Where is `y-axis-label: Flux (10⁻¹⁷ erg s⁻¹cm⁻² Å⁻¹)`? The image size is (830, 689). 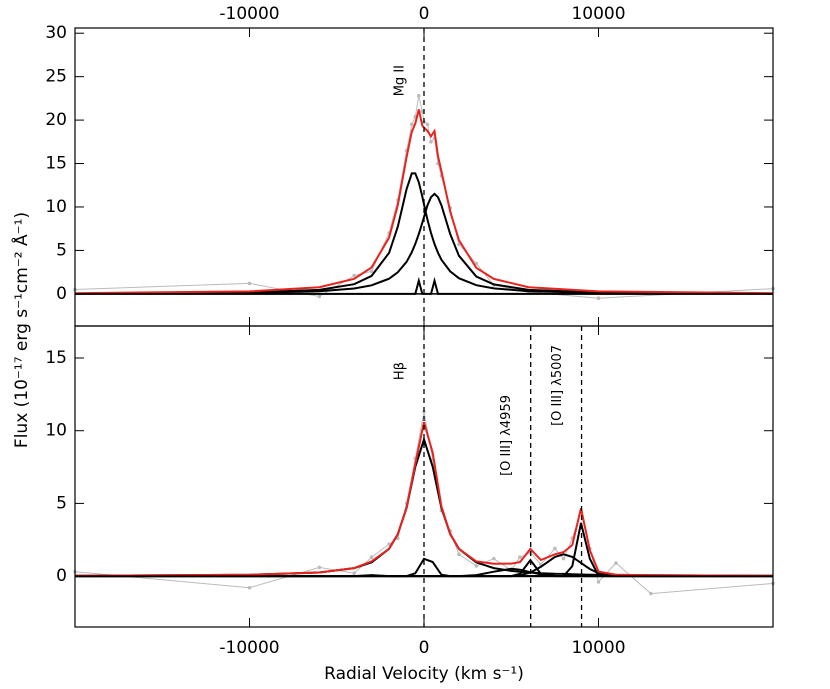
y-axis-label: Flux (10⁻¹⁷ erg s⁻¹cm⁻² Å⁻¹) is located at coordinates (21, 330).